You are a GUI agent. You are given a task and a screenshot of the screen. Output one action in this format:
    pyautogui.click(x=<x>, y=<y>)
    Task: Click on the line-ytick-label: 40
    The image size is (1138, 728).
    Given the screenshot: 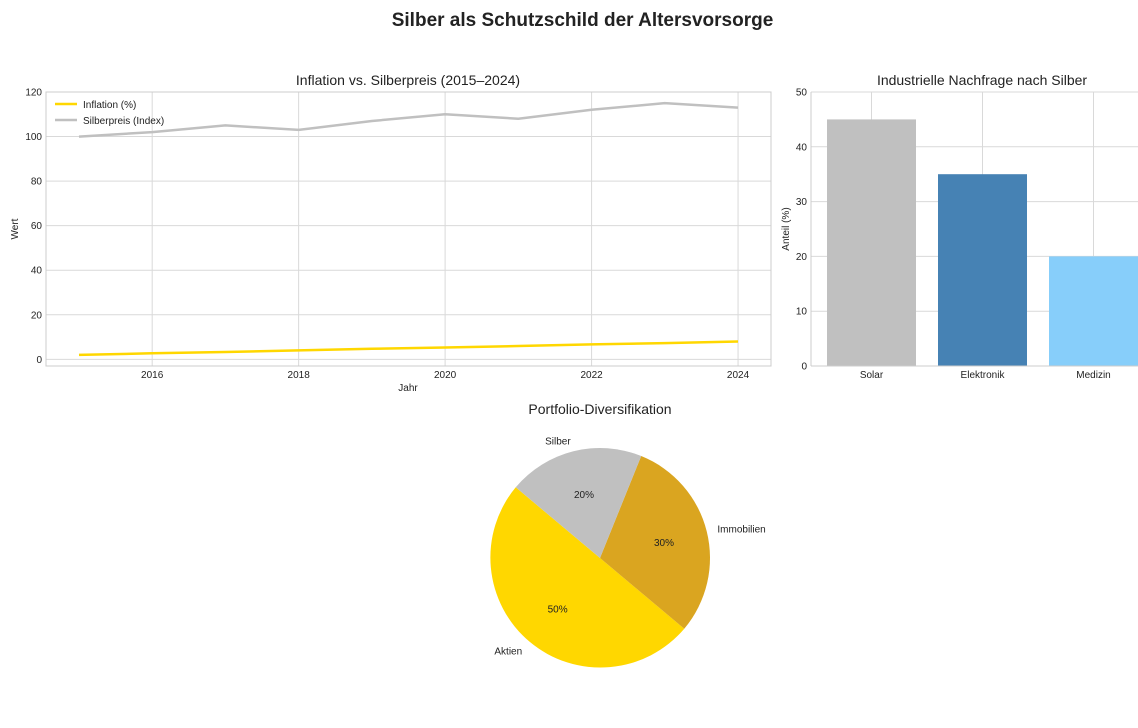 What is the action you would take?
    pyautogui.click(x=37, y=271)
    